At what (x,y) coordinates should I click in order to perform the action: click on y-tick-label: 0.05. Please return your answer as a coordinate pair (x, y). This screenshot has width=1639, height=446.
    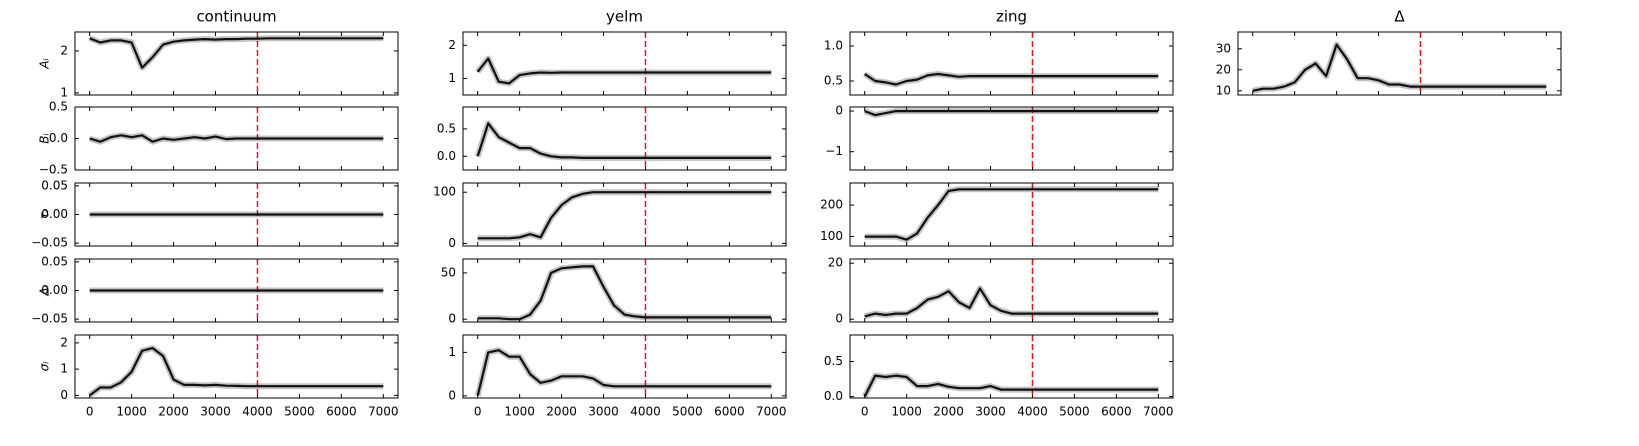
    Looking at the image, I should click on (54, 185).